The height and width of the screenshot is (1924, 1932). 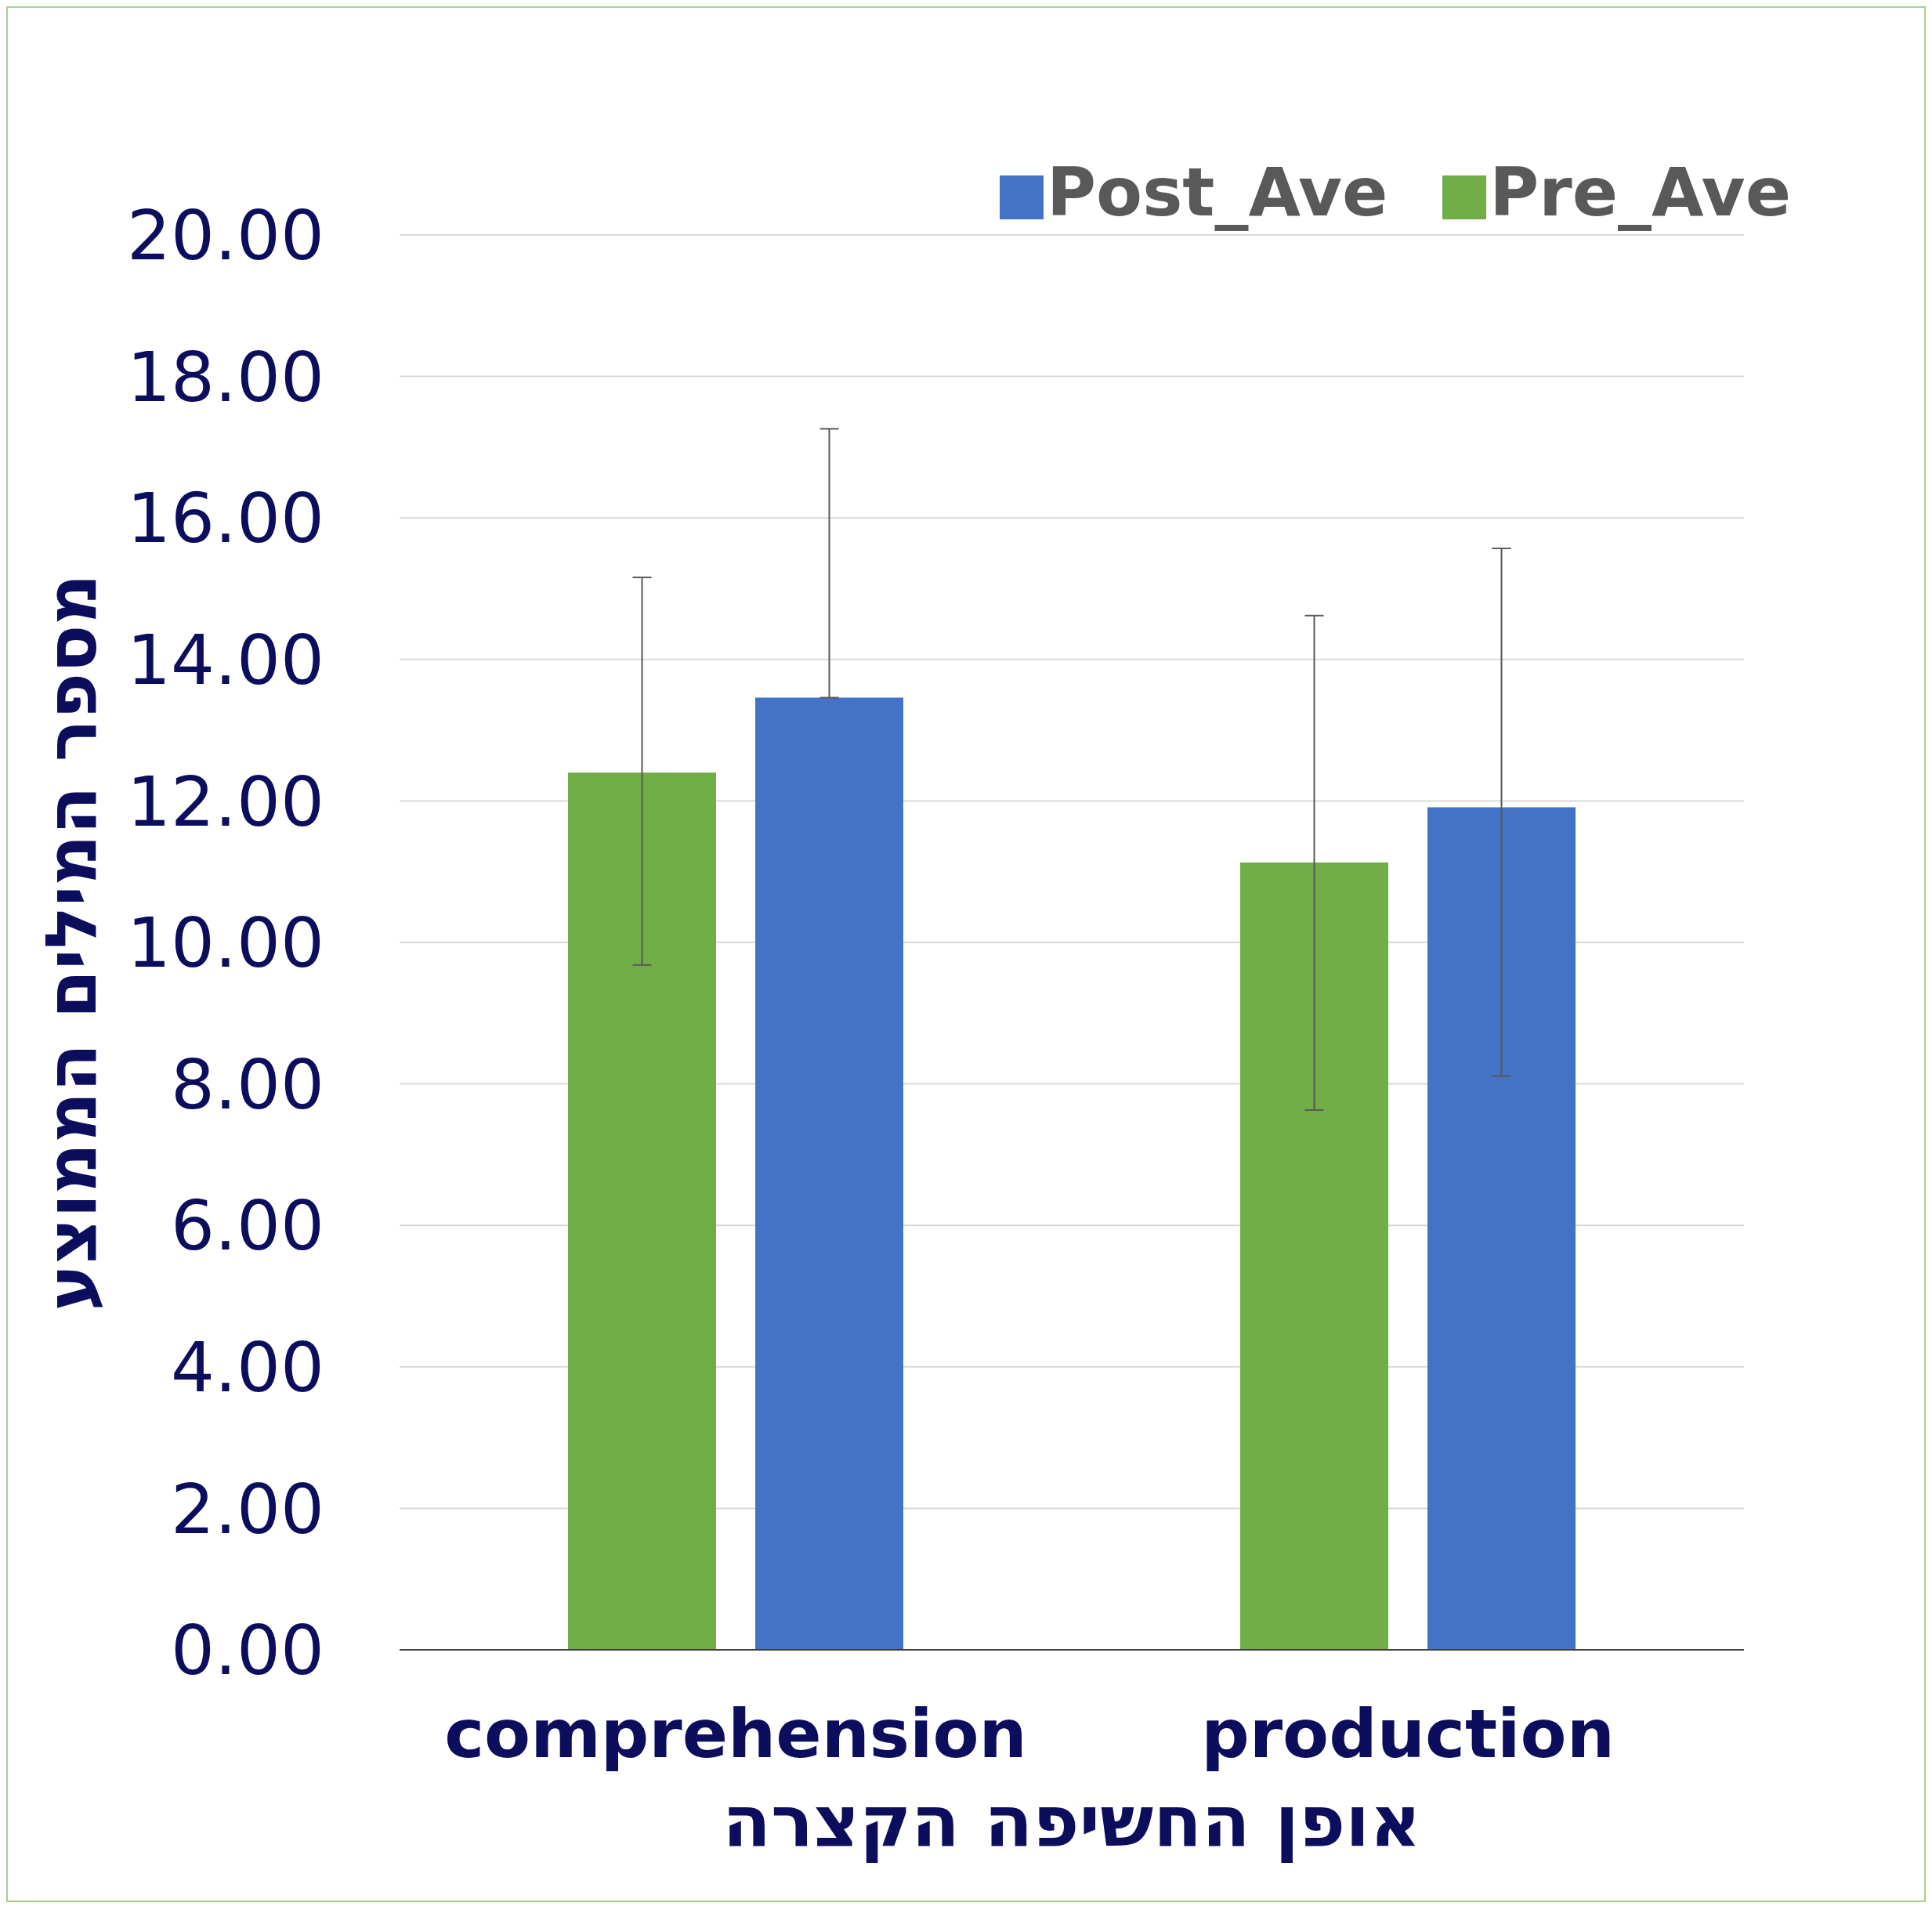 I want to click on y-tick-label: 8.00, so click(x=247, y=1084).